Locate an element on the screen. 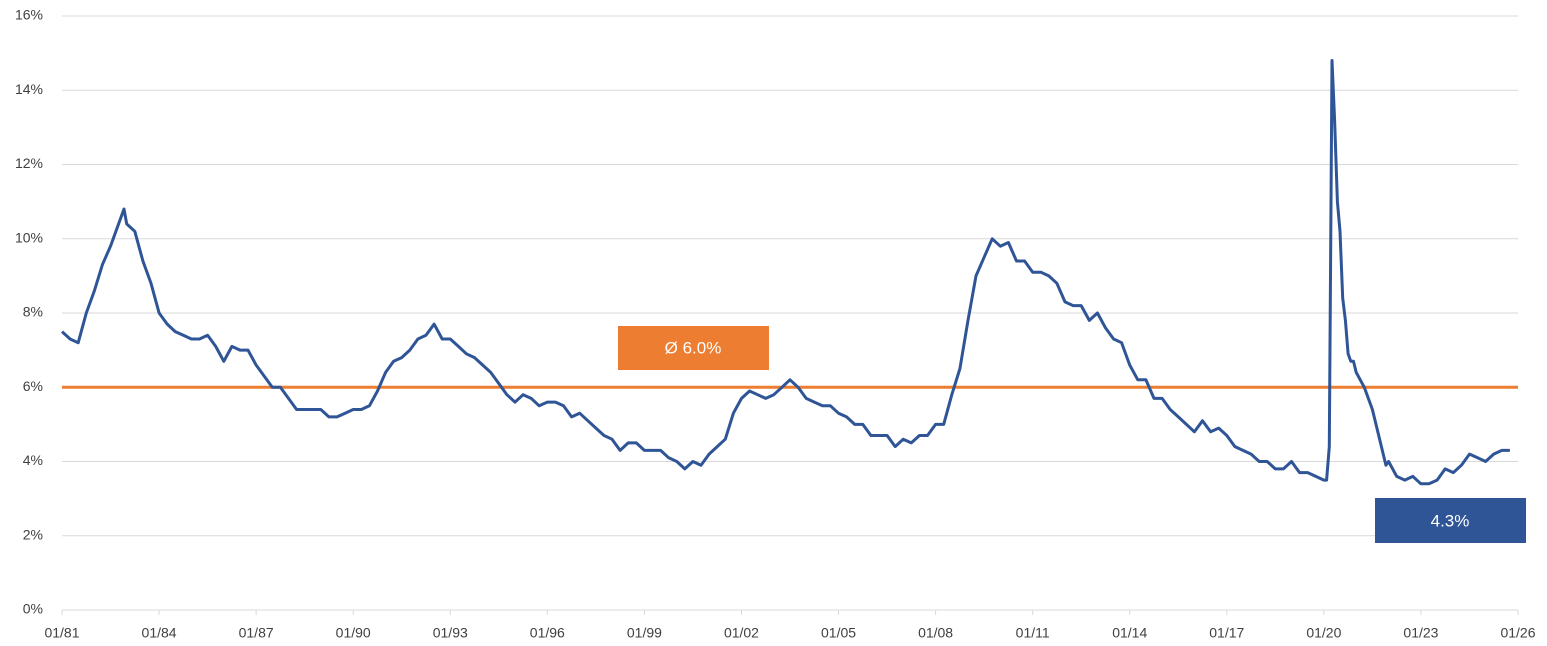 This screenshot has height=646, width=1547. y-tick-label: 14% is located at coordinates (29, 89).